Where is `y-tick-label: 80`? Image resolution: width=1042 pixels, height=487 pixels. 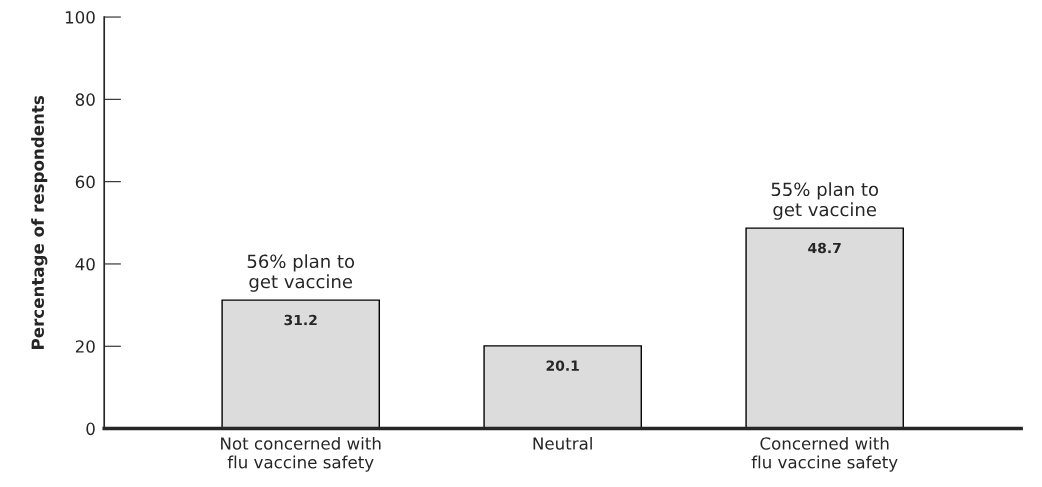 y-tick-label: 80 is located at coordinates (85, 99).